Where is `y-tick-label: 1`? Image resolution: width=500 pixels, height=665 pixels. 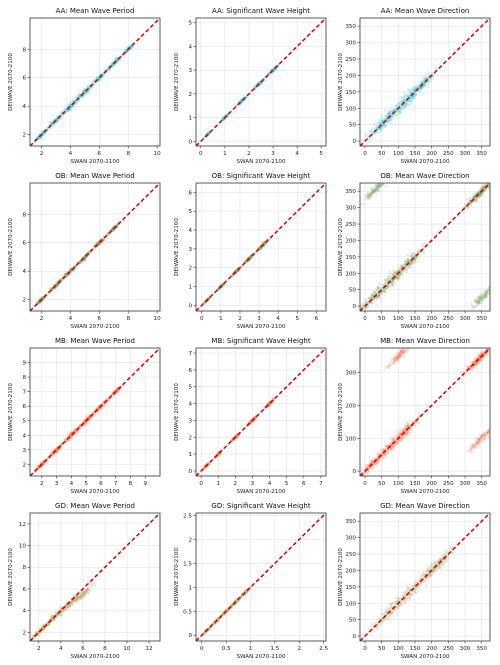 y-tick-label: 1 is located at coordinates (190, 119).